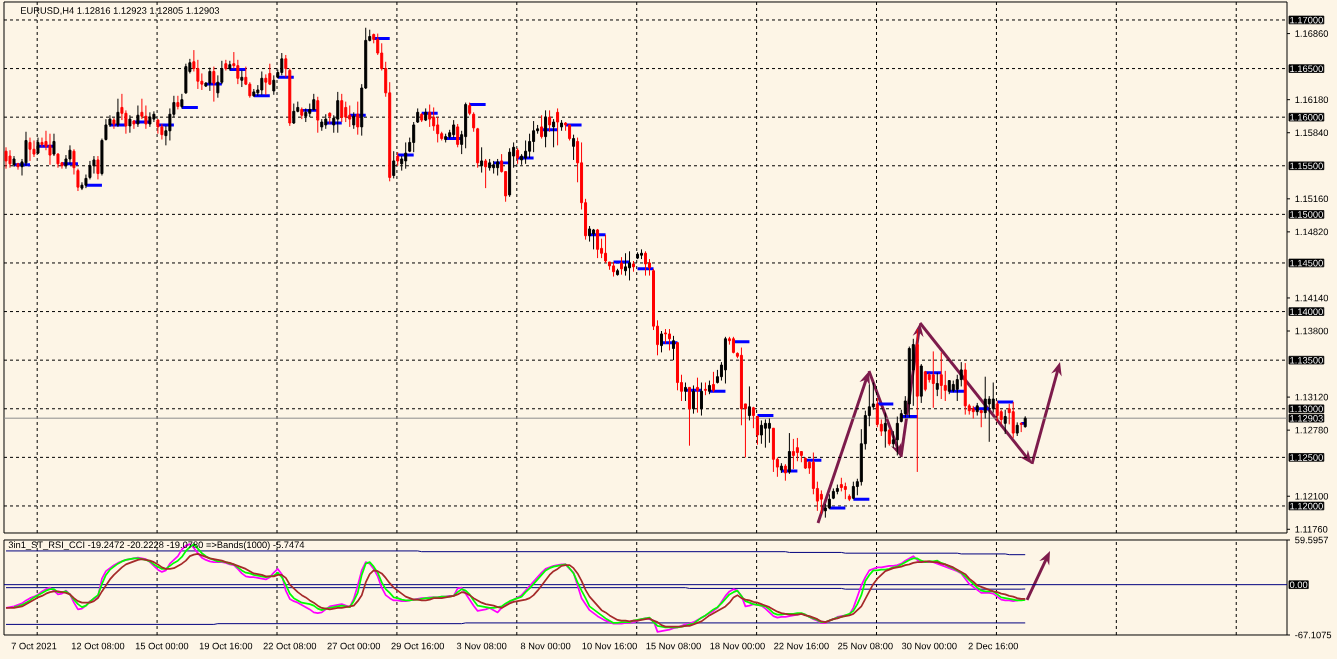 The height and width of the screenshot is (659, 1337). I want to click on ref-line-label: 1.15000, so click(1306, 214).